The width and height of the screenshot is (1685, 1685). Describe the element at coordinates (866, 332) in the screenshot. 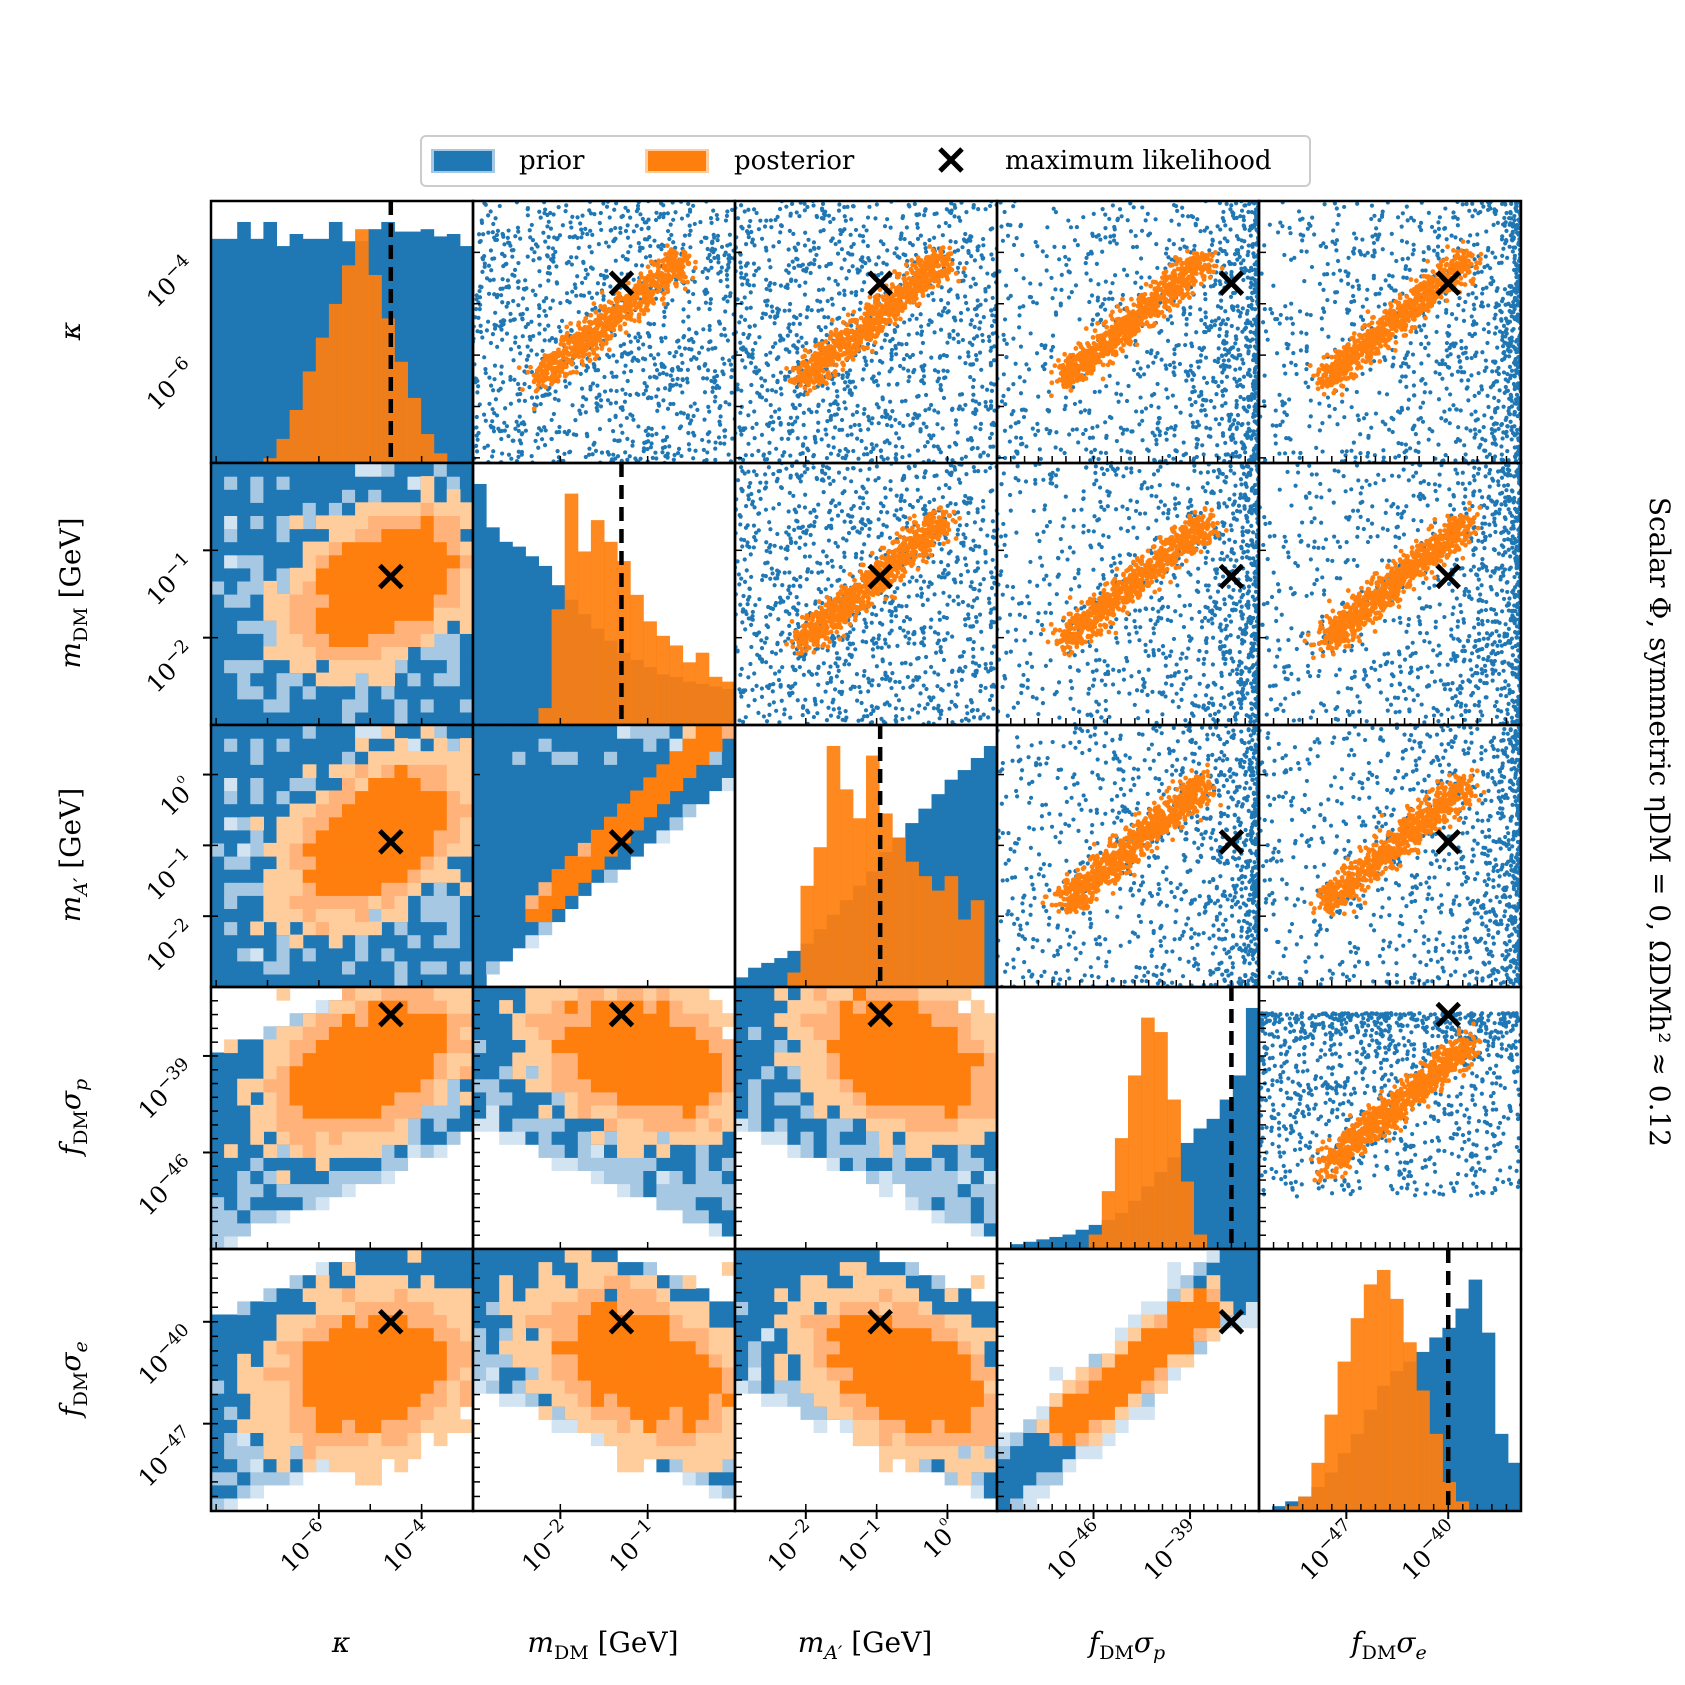

I see `panel-content` at that location.